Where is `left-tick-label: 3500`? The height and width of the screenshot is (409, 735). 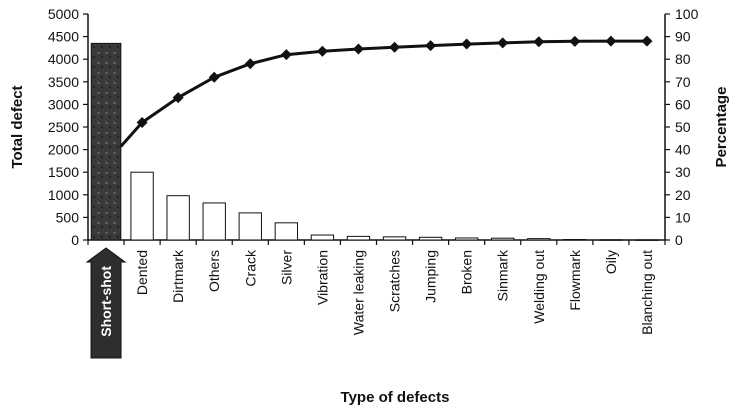
left-tick-label: 3500 is located at coordinates (63, 82).